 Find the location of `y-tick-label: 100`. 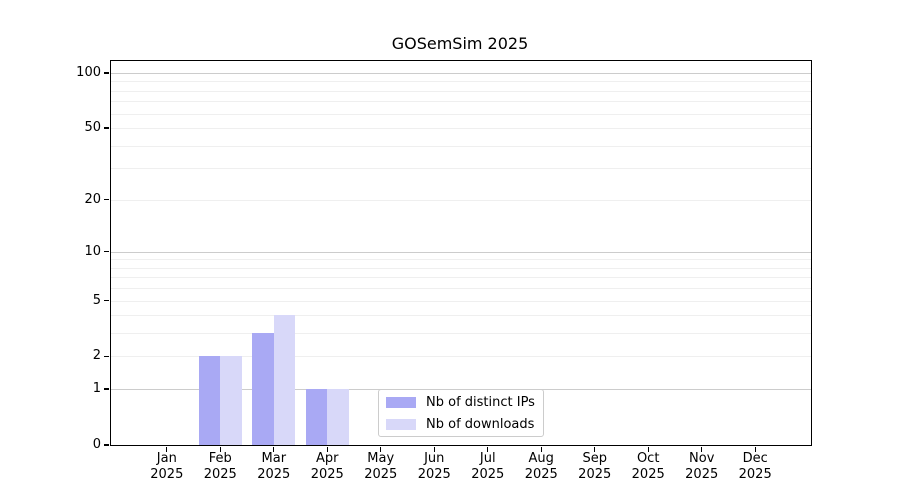

y-tick-label: 100 is located at coordinates (88, 72).